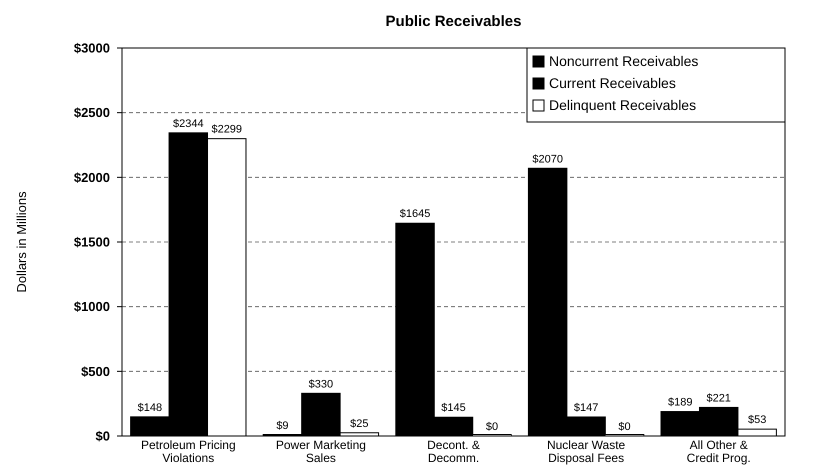 This screenshot has width=813, height=476. Describe the element at coordinates (757, 420) in the screenshot. I see `data-label: $53` at that location.